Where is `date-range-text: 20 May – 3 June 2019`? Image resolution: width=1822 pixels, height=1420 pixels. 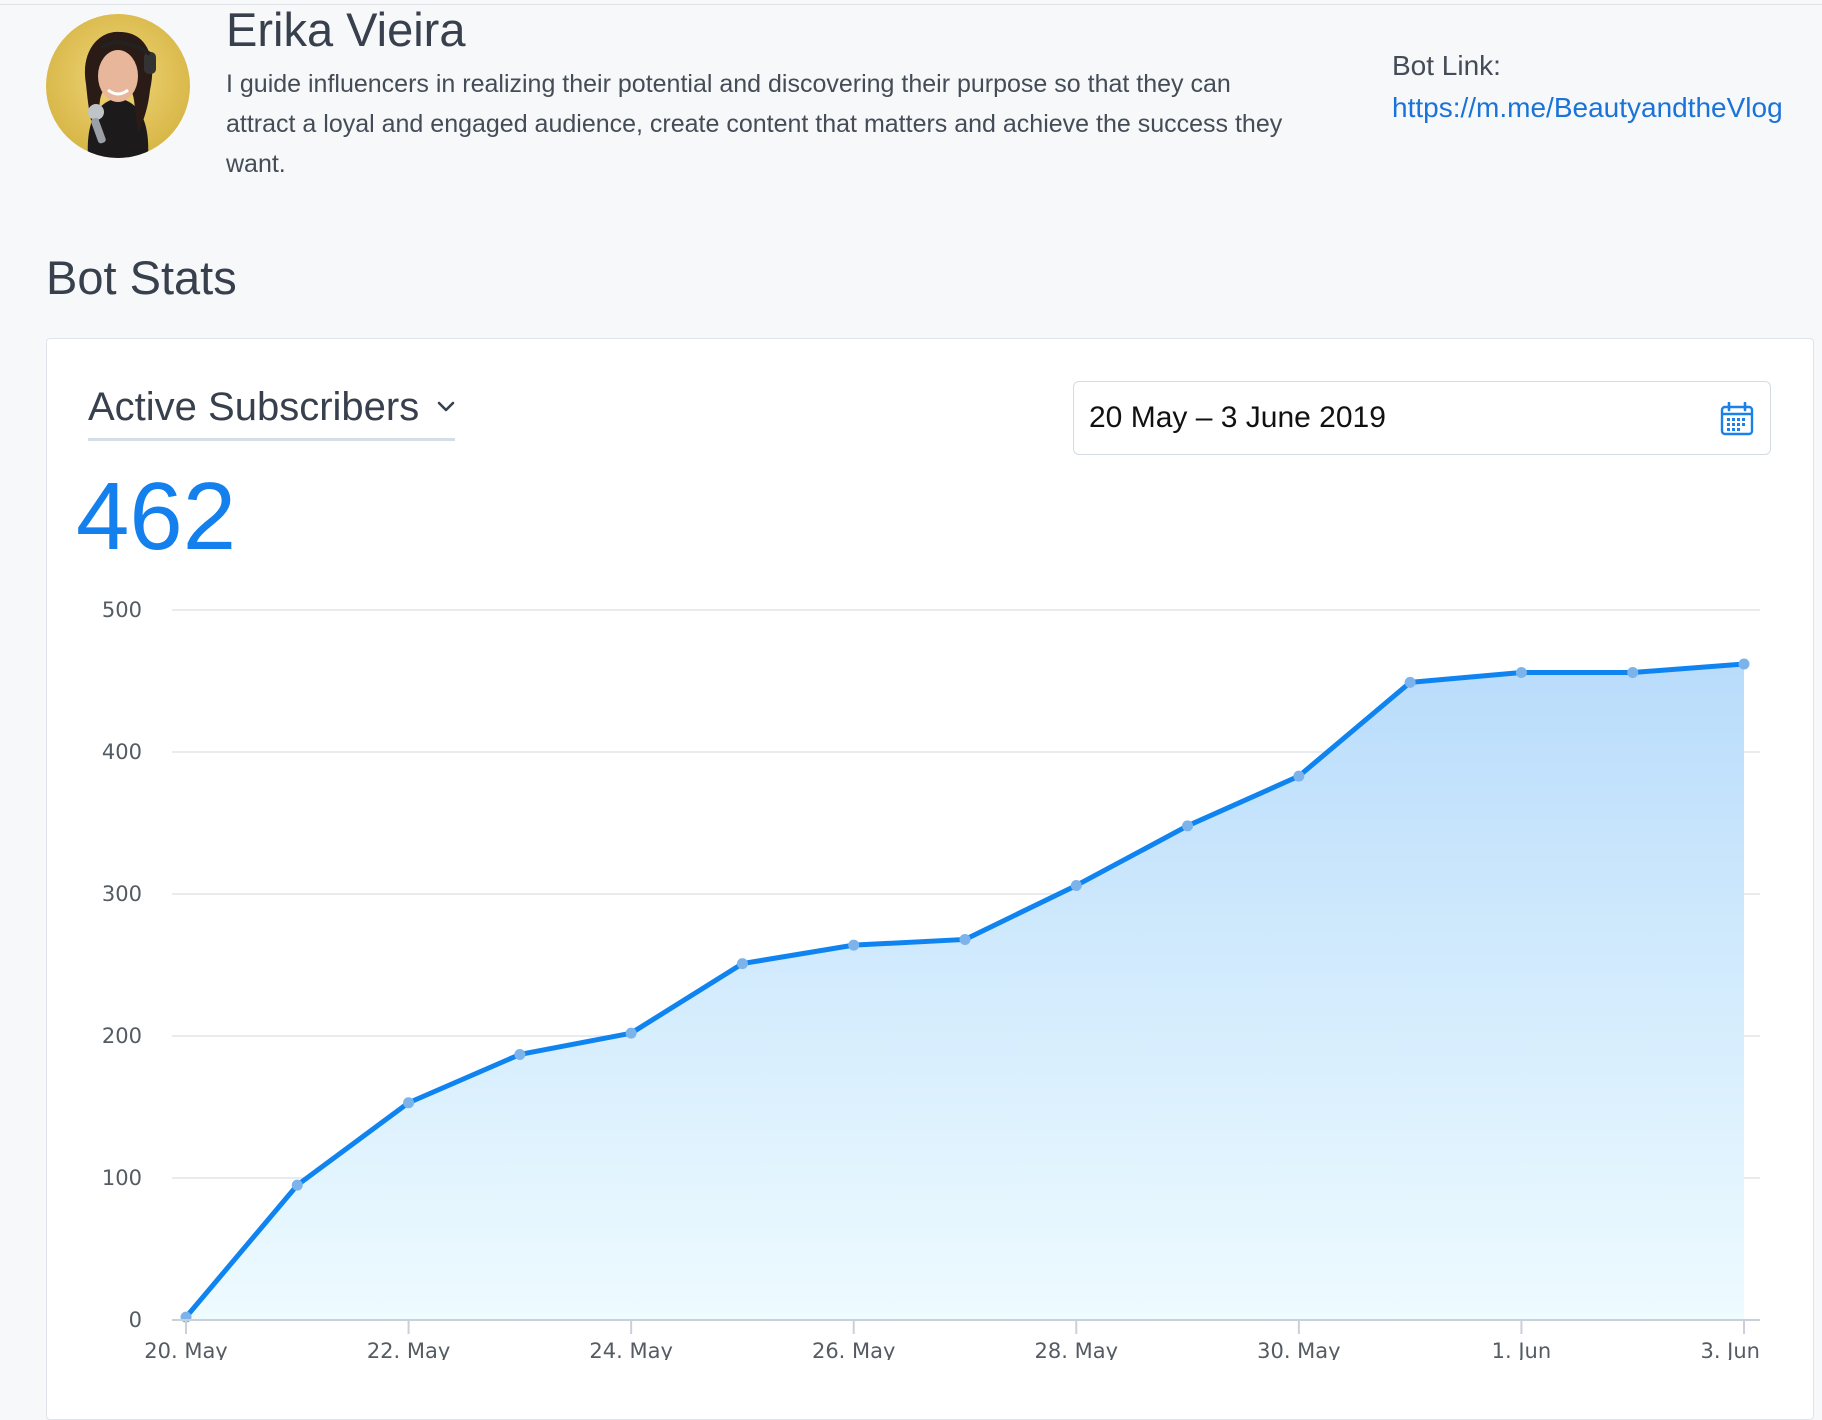 date-range-text: 20 May – 3 June 2019 is located at coordinates (1237, 417).